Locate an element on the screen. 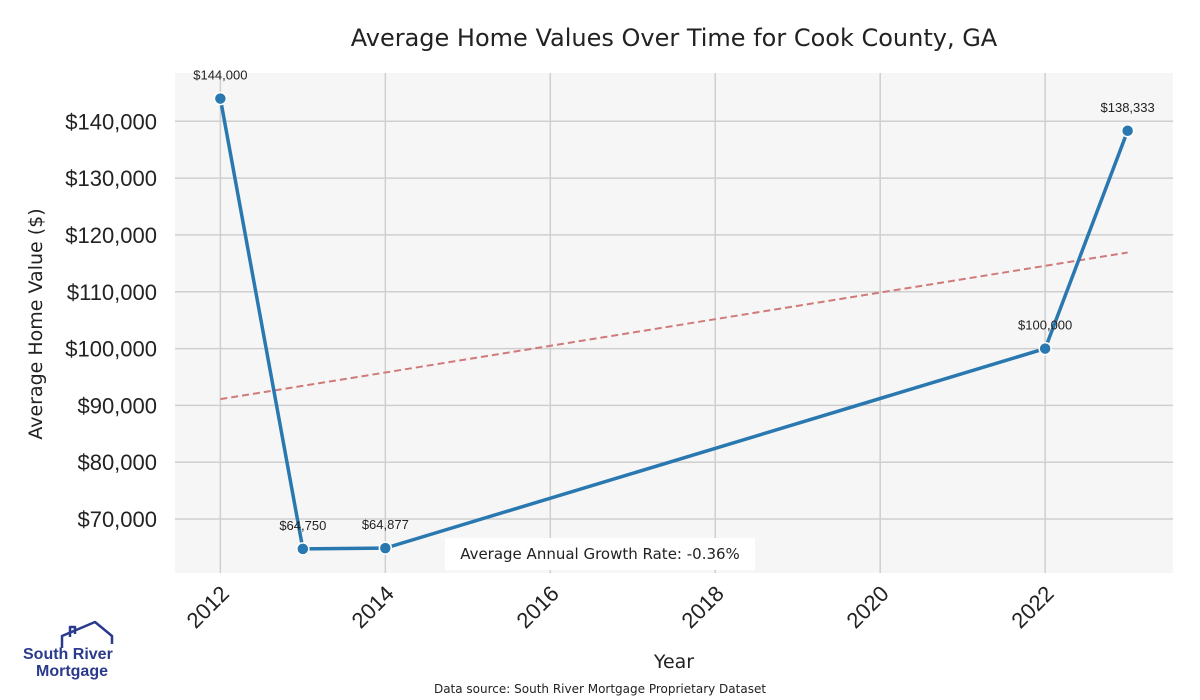 Image resolution: width=1200 pixels, height=700 pixels. house-roof-icon is located at coordinates (87, 634).